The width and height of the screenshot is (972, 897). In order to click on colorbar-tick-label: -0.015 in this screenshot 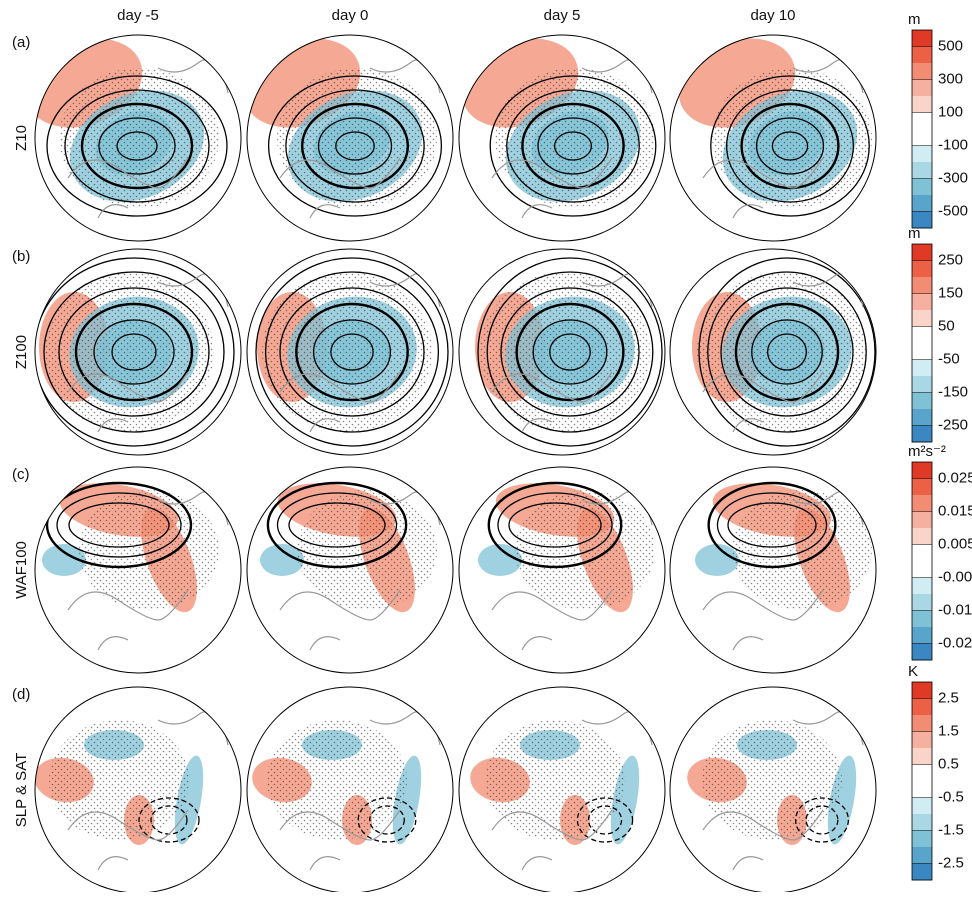, I will do `click(955, 609)`.